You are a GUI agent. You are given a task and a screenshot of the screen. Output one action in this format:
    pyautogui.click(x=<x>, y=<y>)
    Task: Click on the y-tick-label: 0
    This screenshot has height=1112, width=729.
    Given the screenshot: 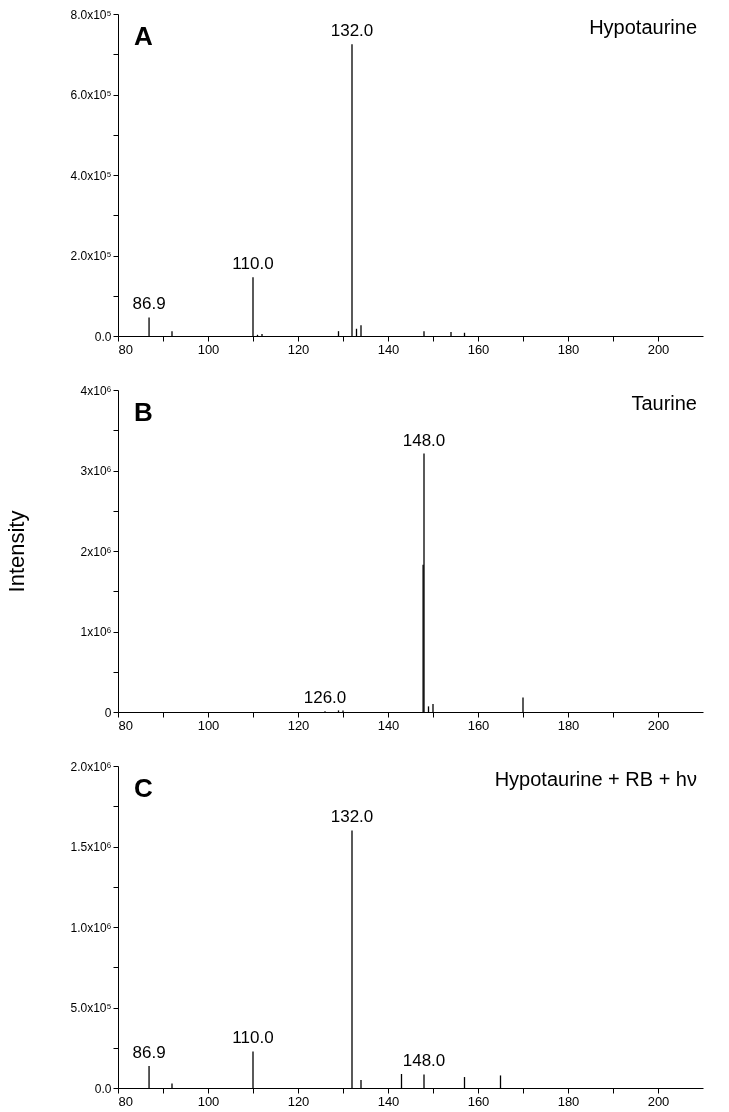 What is the action you would take?
    pyautogui.click(x=108, y=712)
    